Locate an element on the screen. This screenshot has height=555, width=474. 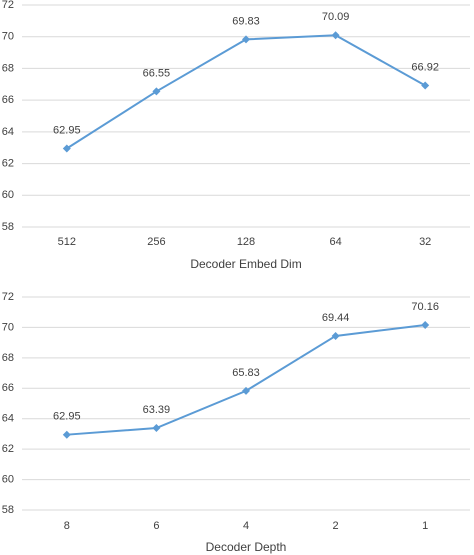
data-label: 69.44 is located at coordinates (336, 318).